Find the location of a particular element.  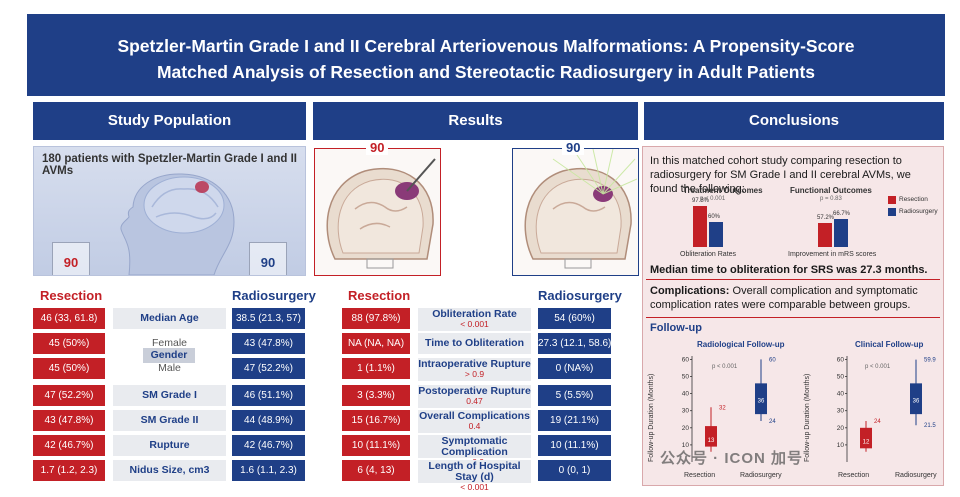

section-header-conclusions: Conclusions is located at coordinates (794, 121).